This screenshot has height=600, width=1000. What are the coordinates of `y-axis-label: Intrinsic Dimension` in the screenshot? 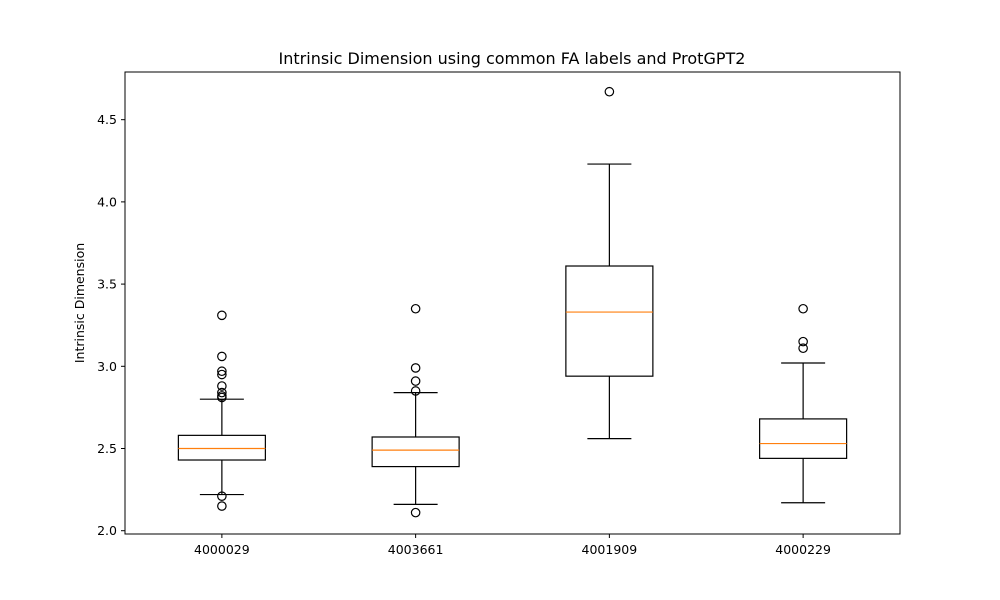 It's located at (79, 303).